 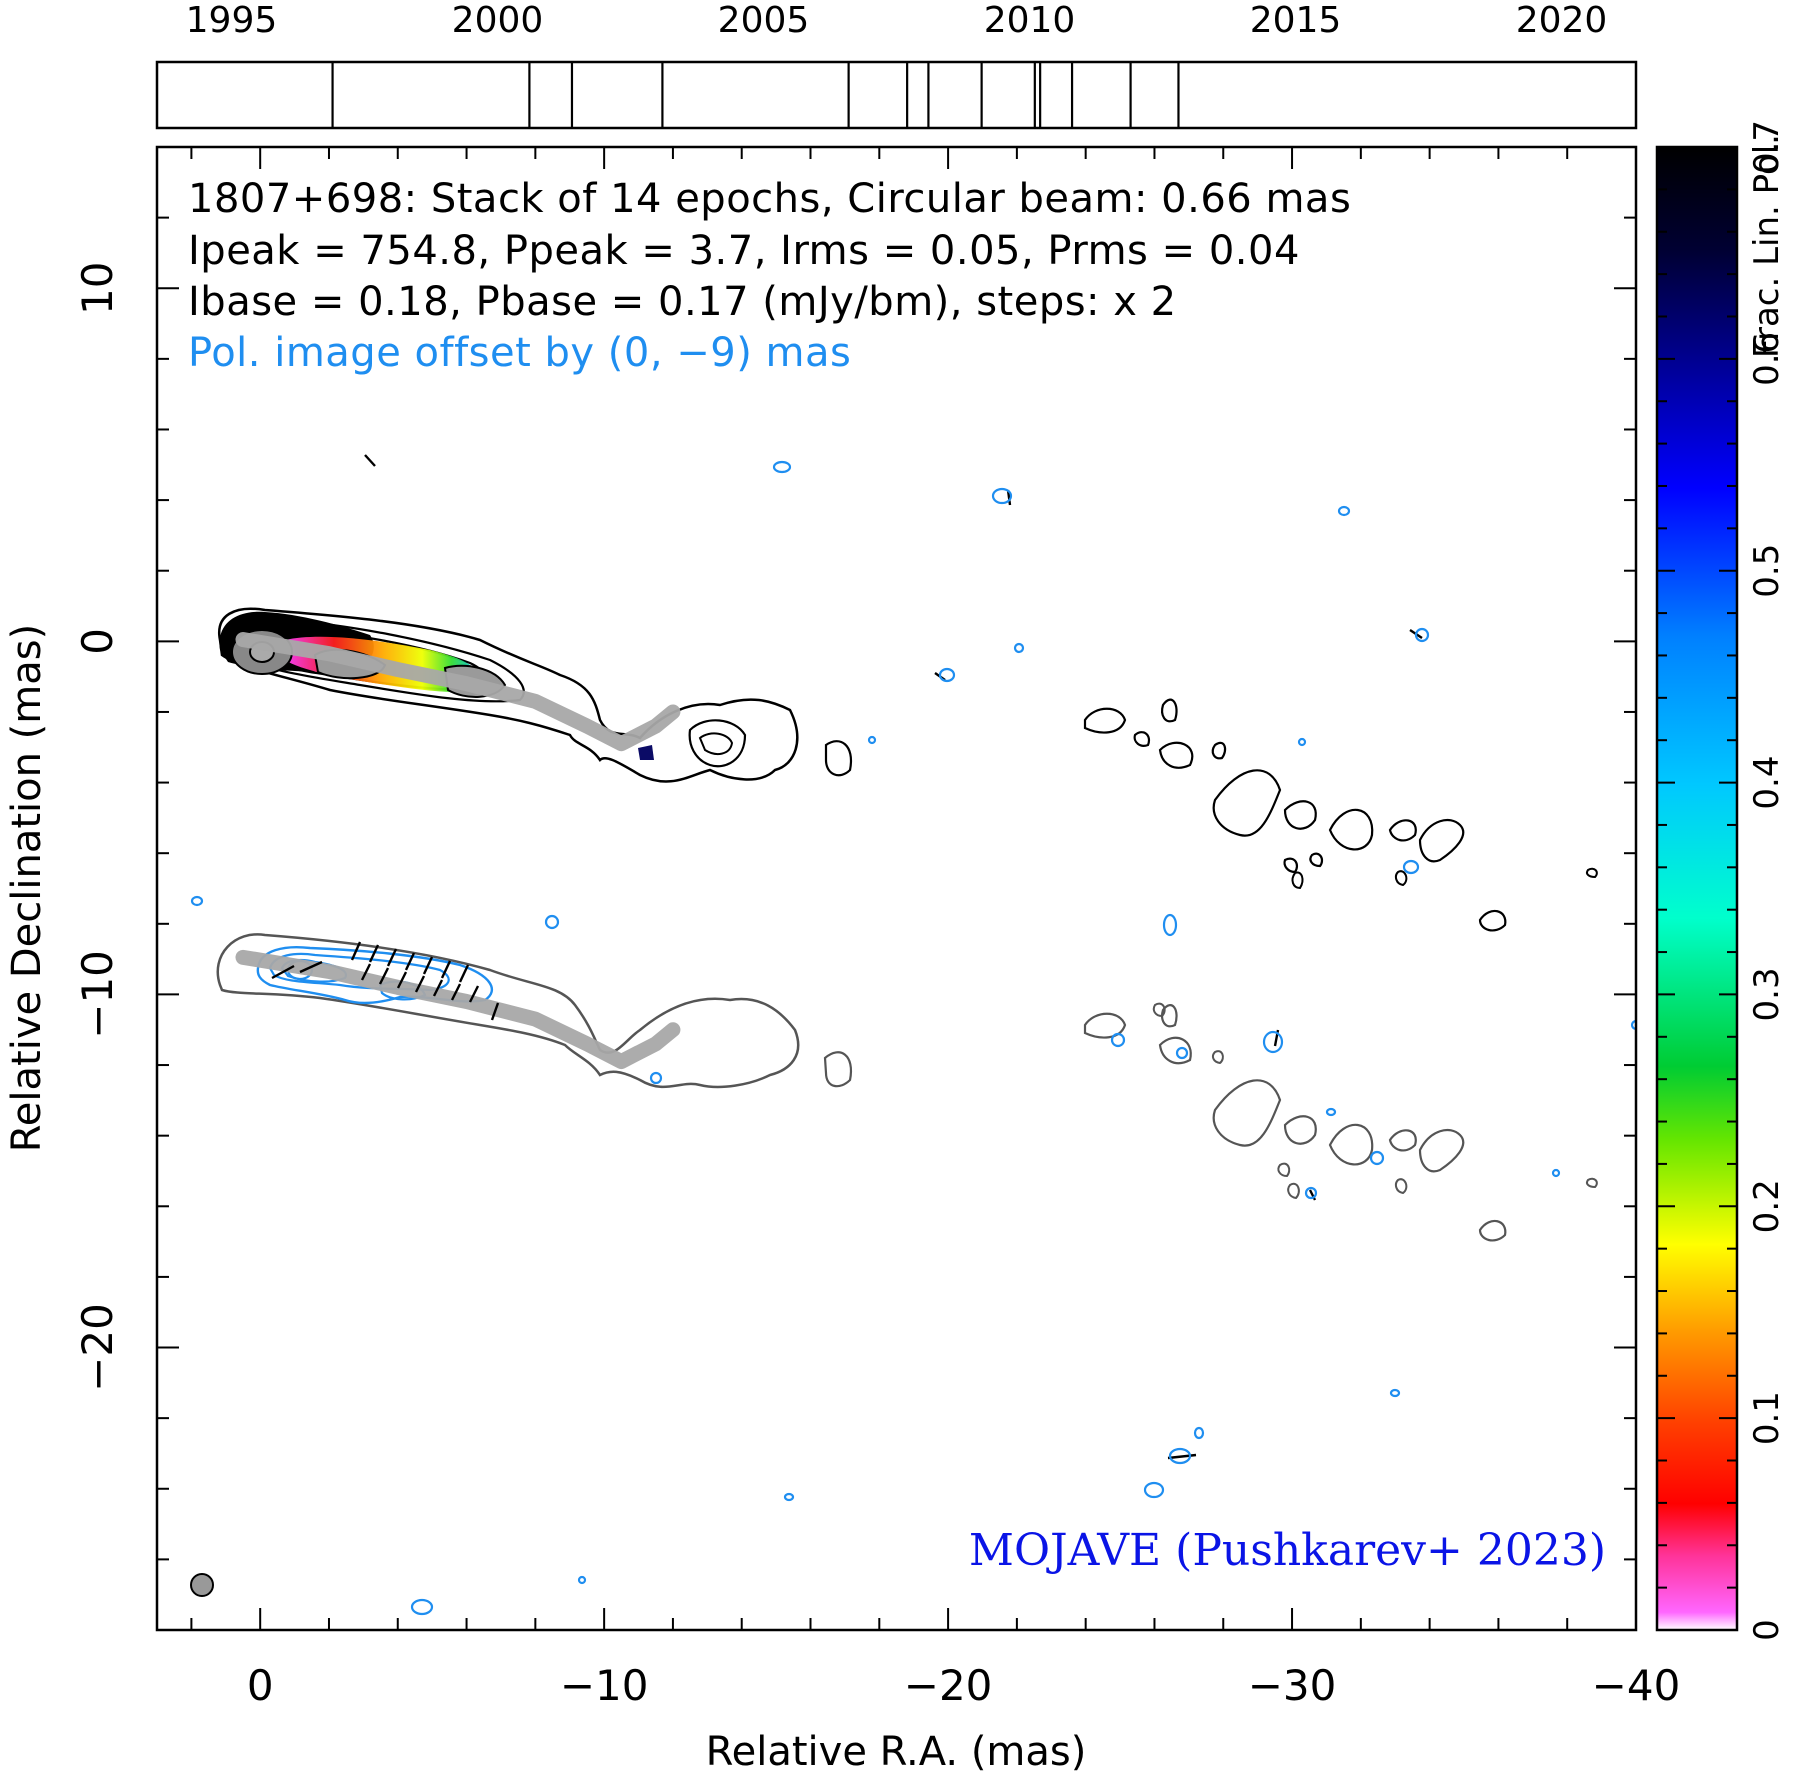 I want to click on epoch-tick-label: 2000, so click(x=498, y=20).